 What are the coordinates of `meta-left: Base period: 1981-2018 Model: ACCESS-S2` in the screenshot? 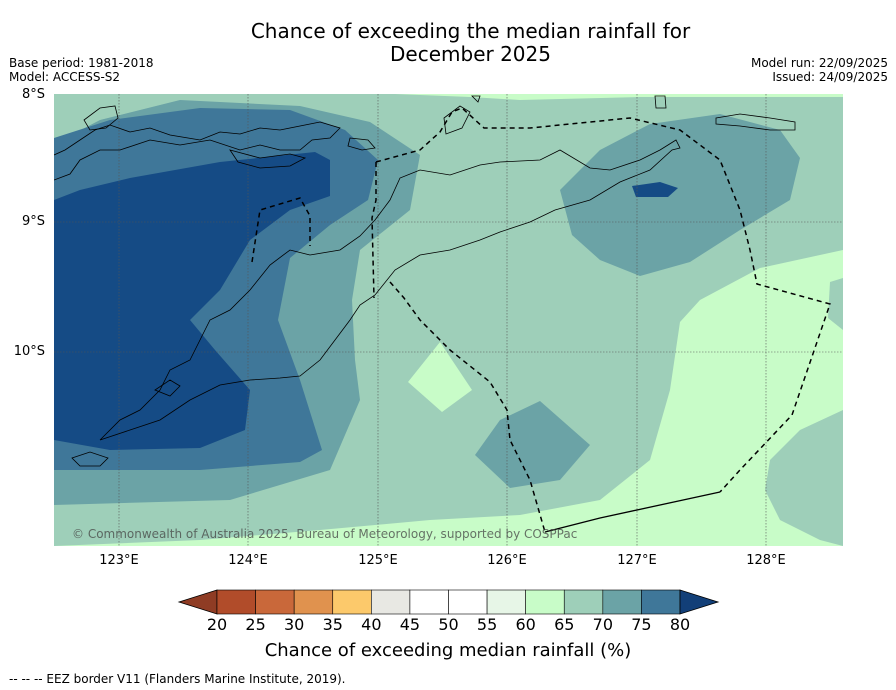 It's located at (81, 70).